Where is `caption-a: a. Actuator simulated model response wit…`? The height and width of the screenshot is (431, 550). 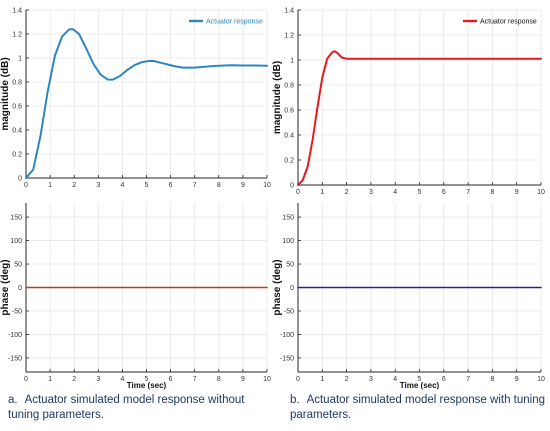 caption-a: a. Actuator simulated model response wit… is located at coordinates (138, 408).